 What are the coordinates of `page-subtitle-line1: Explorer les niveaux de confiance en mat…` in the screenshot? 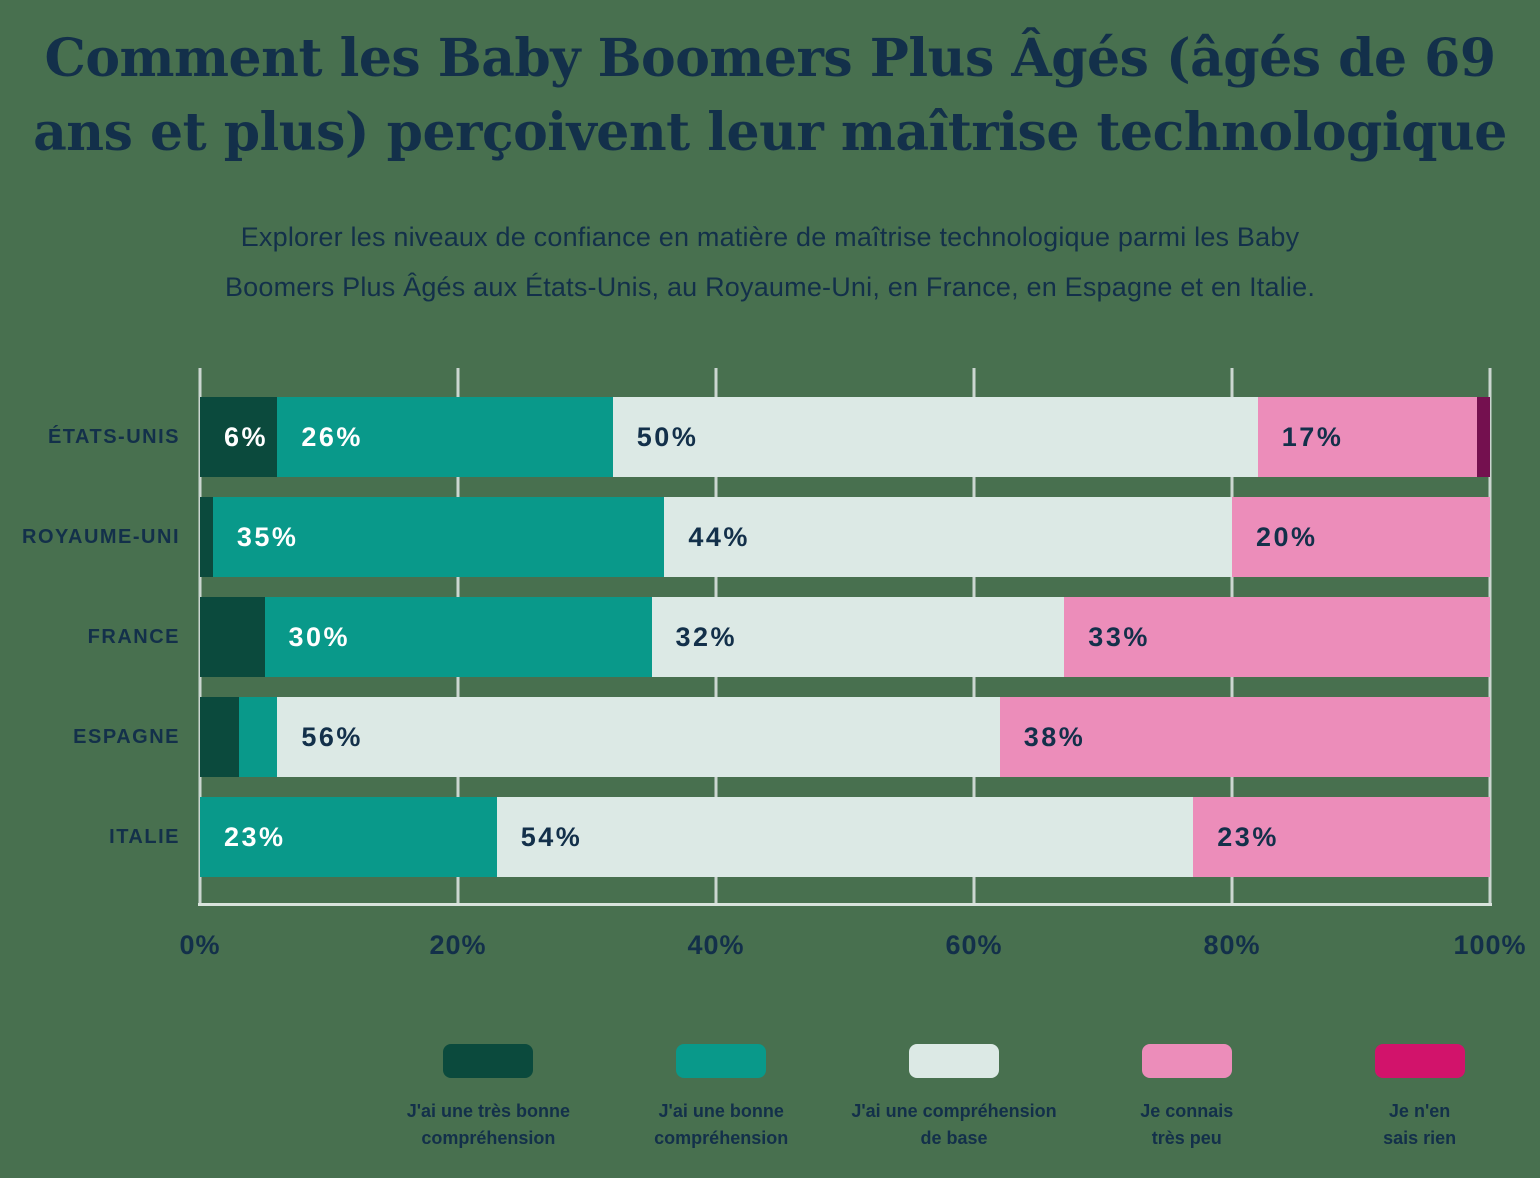 It's located at (770, 237).